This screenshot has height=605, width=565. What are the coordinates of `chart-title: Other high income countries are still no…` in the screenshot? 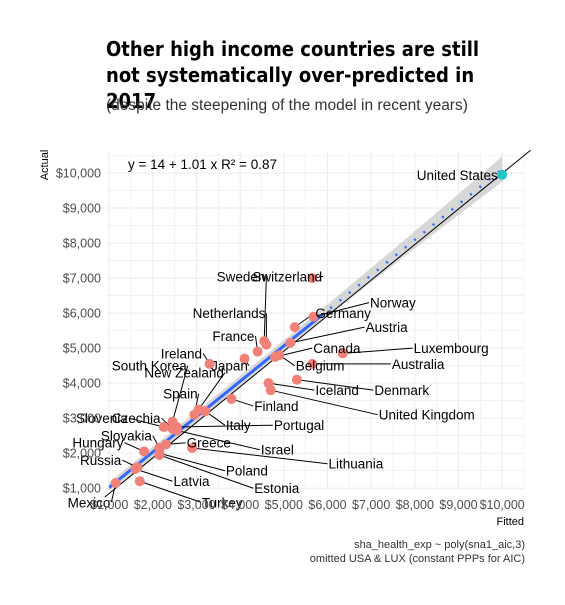 It's located at (293, 75).